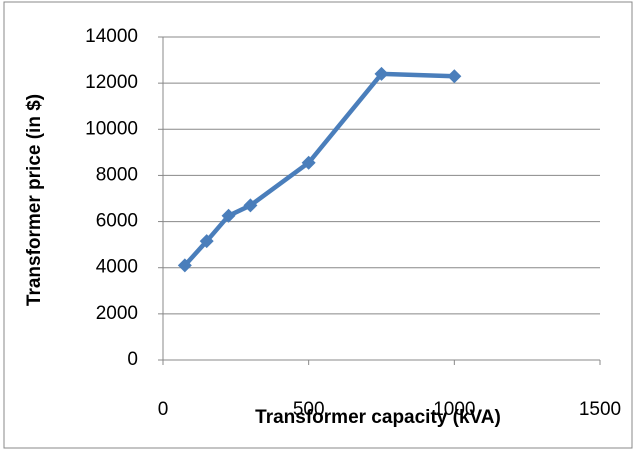 The height and width of the screenshot is (452, 637). Describe the element at coordinates (111, 82) in the screenshot. I see `y-tick-label: 12000` at that location.